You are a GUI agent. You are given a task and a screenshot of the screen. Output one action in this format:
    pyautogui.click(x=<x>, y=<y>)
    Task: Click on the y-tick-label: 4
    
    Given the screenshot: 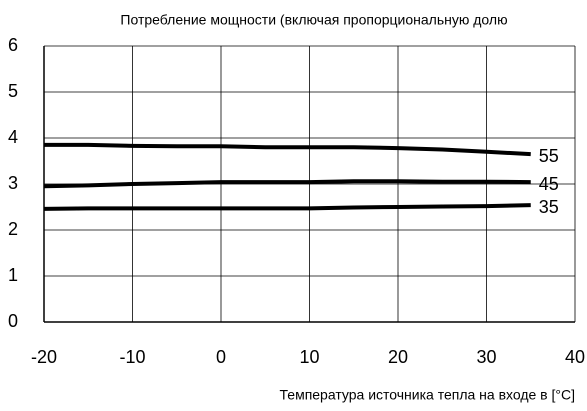 What is the action you would take?
    pyautogui.click(x=13, y=137)
    